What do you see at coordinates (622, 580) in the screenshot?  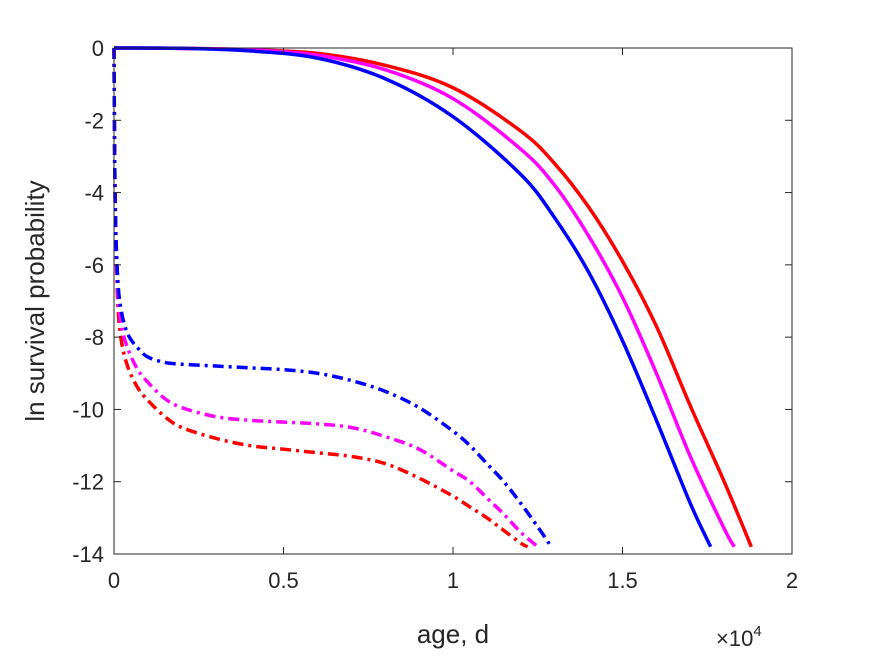 I see `x-tick-label: 1.5` at bounding box center [622, 580].